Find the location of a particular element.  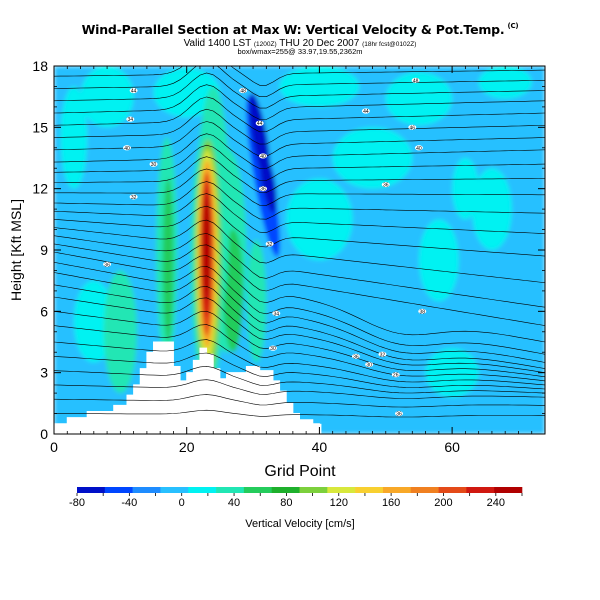

contour-label: 44 is located at coordinates (134, 92).